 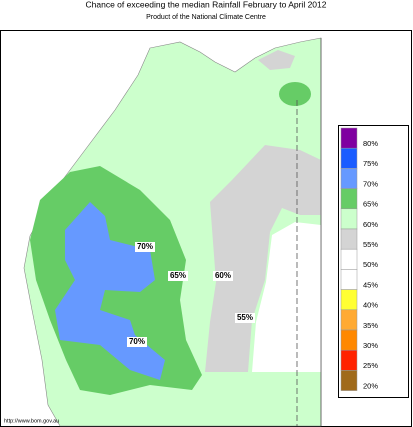 I want to click on legend-label: 65%, so click(x=370, y=204).